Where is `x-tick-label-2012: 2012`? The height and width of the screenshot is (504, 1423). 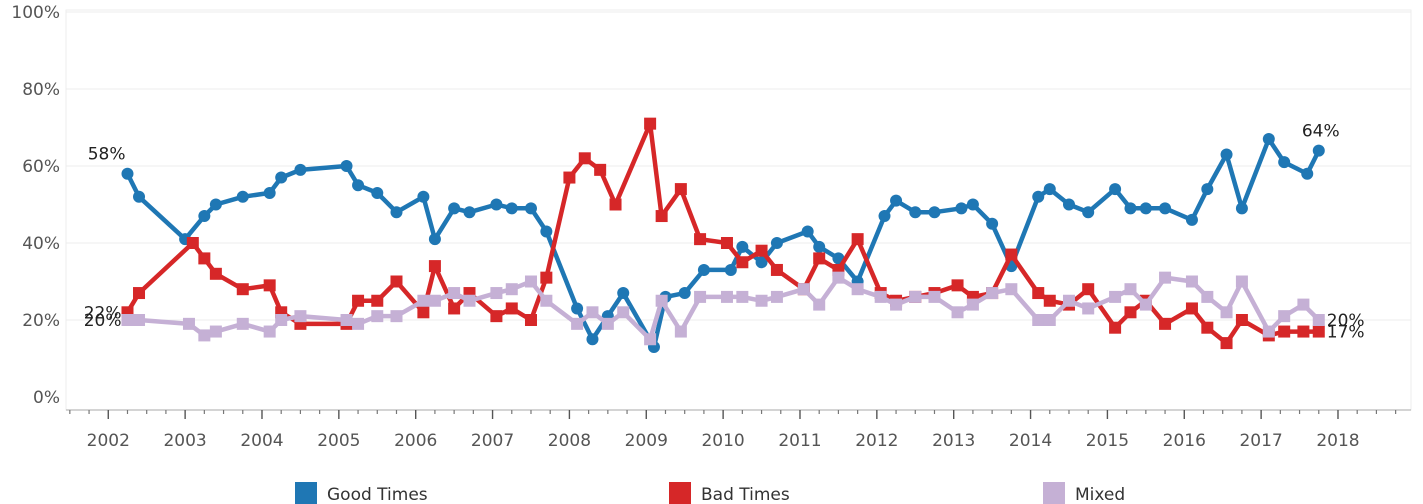
x-tick-label-2012: 2012 is located at coordinates (876, 441).